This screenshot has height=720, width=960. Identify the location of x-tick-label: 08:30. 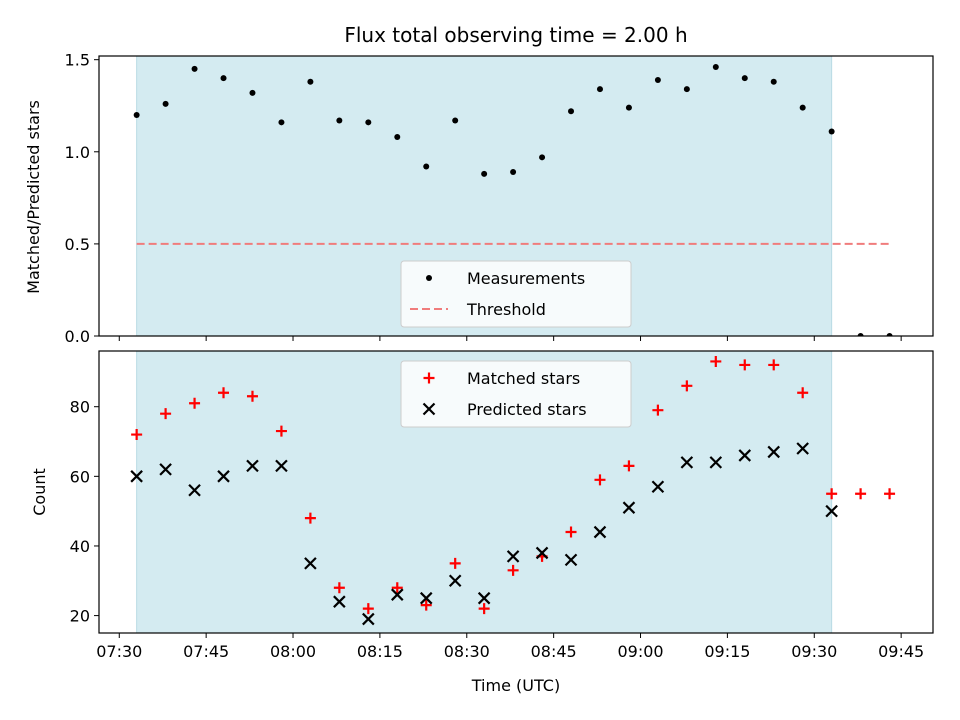
(467, 651).